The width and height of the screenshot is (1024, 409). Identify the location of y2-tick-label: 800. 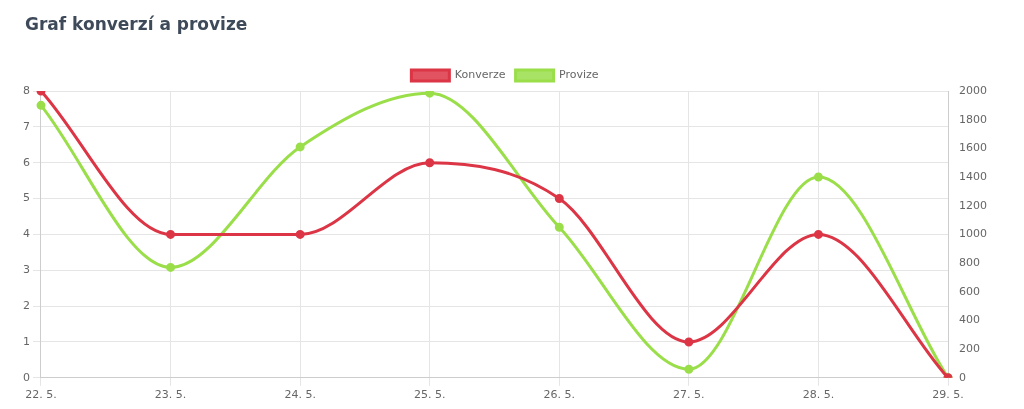
(970, 262).